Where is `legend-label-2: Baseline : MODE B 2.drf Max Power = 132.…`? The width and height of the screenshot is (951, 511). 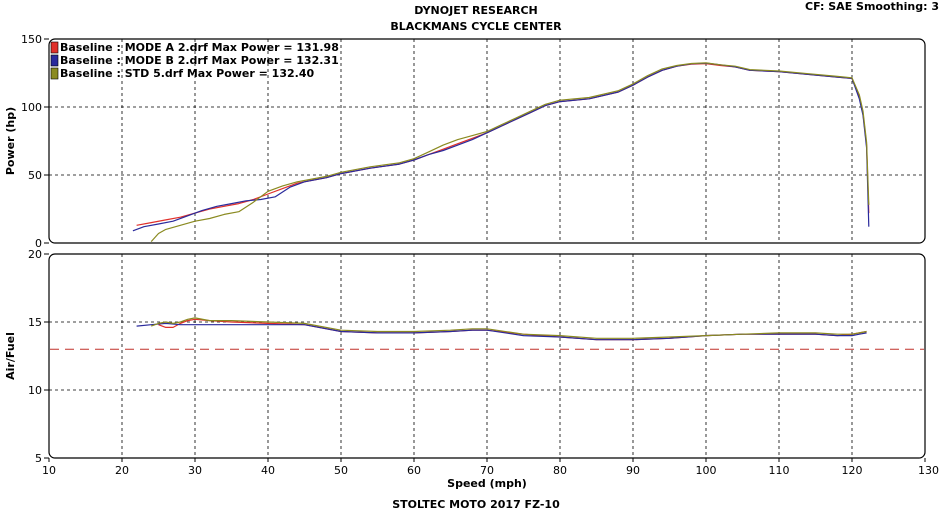
legend-label-2: Baseline : MODE B 2.drf Max Power = 132.… is located at coordinates (199, 60).